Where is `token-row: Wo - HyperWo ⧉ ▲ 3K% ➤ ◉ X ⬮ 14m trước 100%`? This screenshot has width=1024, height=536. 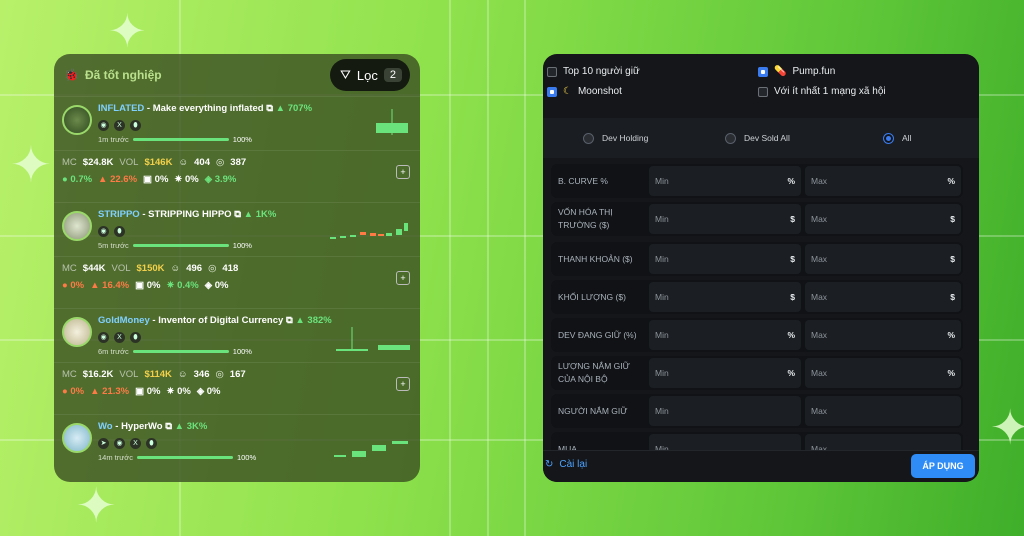 token-row: Wo - HyperWo ⧉ ▲ 3K% ➤ ◉ X ⬮ 14m trước 100% is located at coordinates (237, 441).